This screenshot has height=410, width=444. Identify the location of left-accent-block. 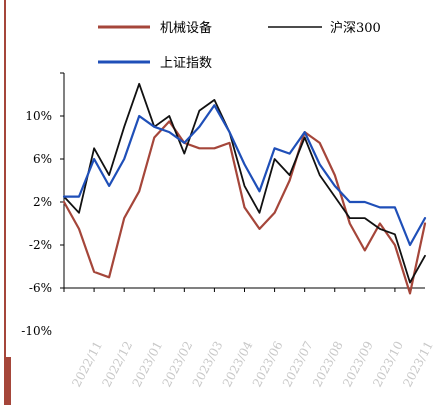
(7, 381).